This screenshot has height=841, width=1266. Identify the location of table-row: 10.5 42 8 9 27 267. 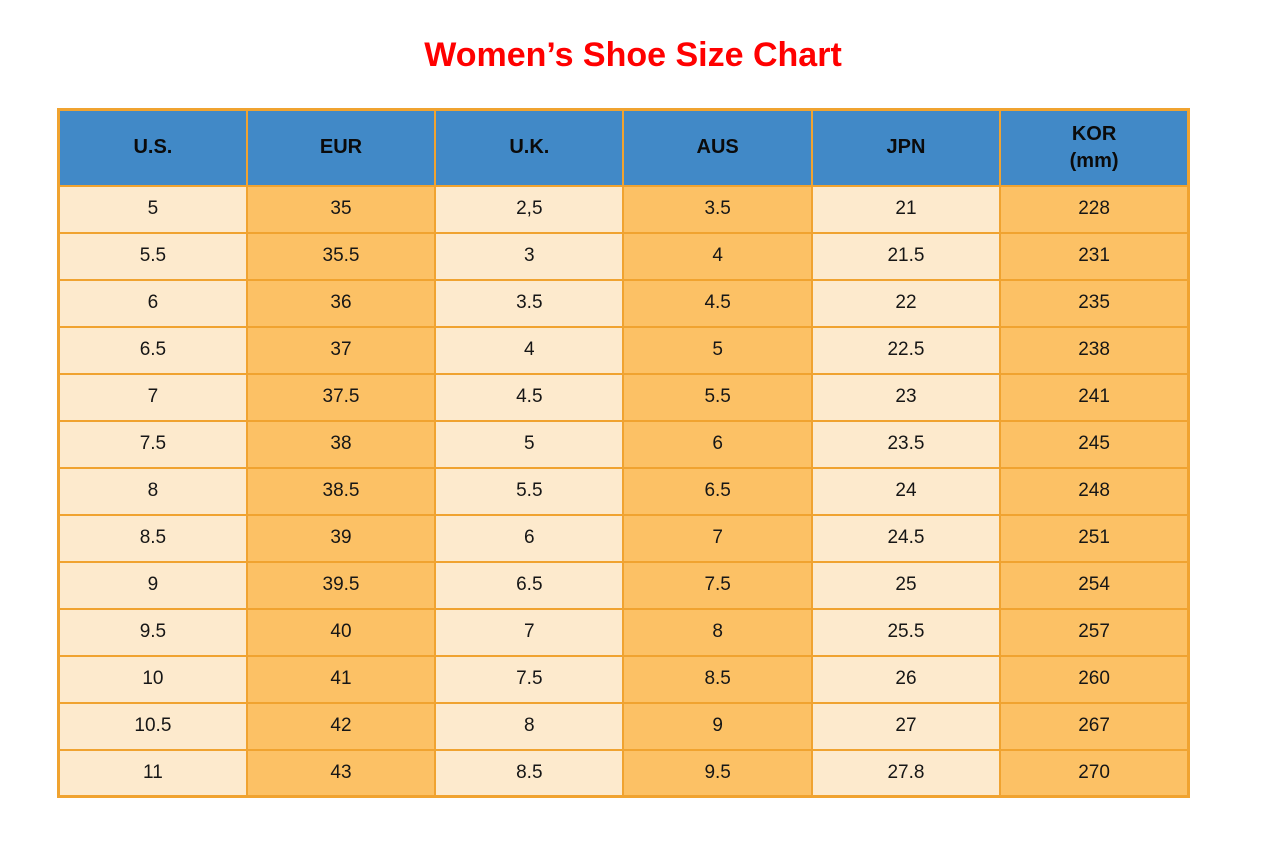
(623, 726).